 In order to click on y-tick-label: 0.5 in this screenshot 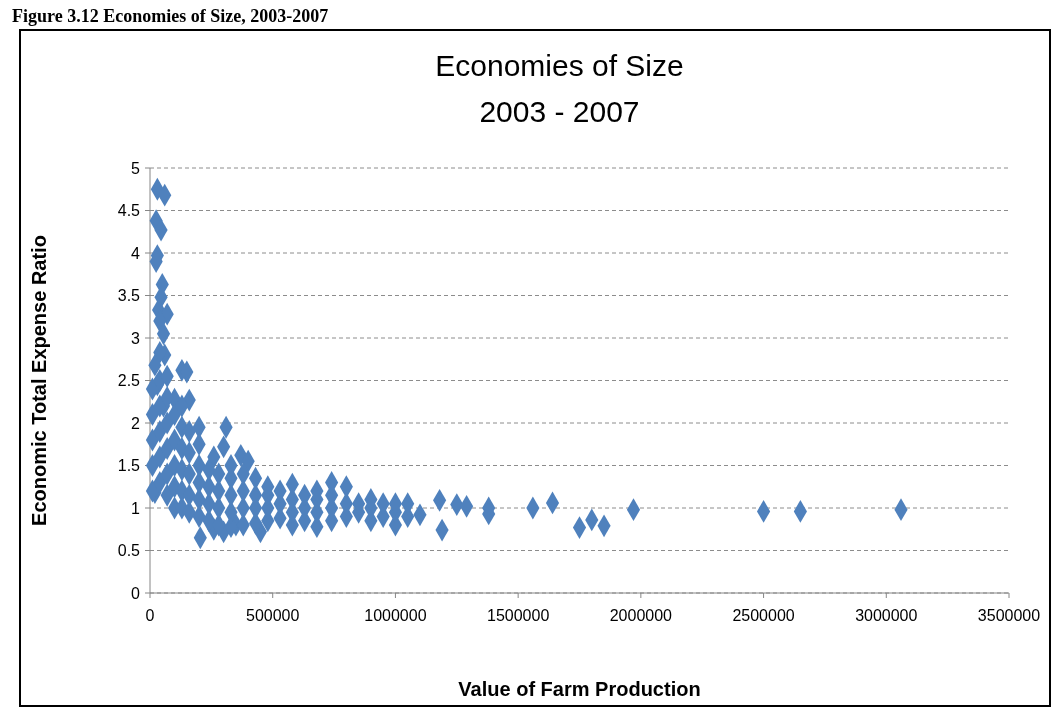, I will do `click(129, 551)`.